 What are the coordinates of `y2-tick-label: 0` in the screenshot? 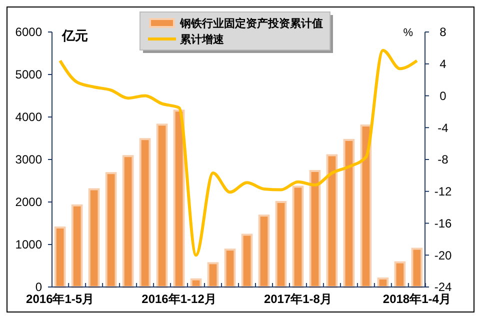 It's located at (443, 95).